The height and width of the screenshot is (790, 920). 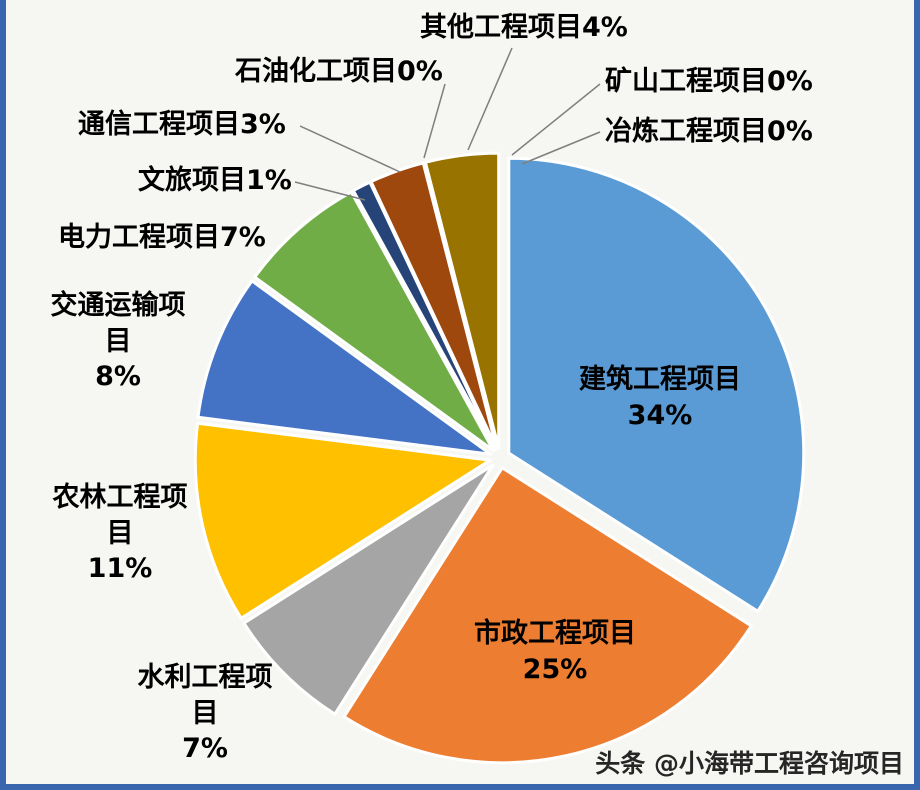 What do you see at coordinates (182, 124) in the screenshot?
I see `slice-label-telecom: 通信工程项目3%` at bounding box center [182, 124].